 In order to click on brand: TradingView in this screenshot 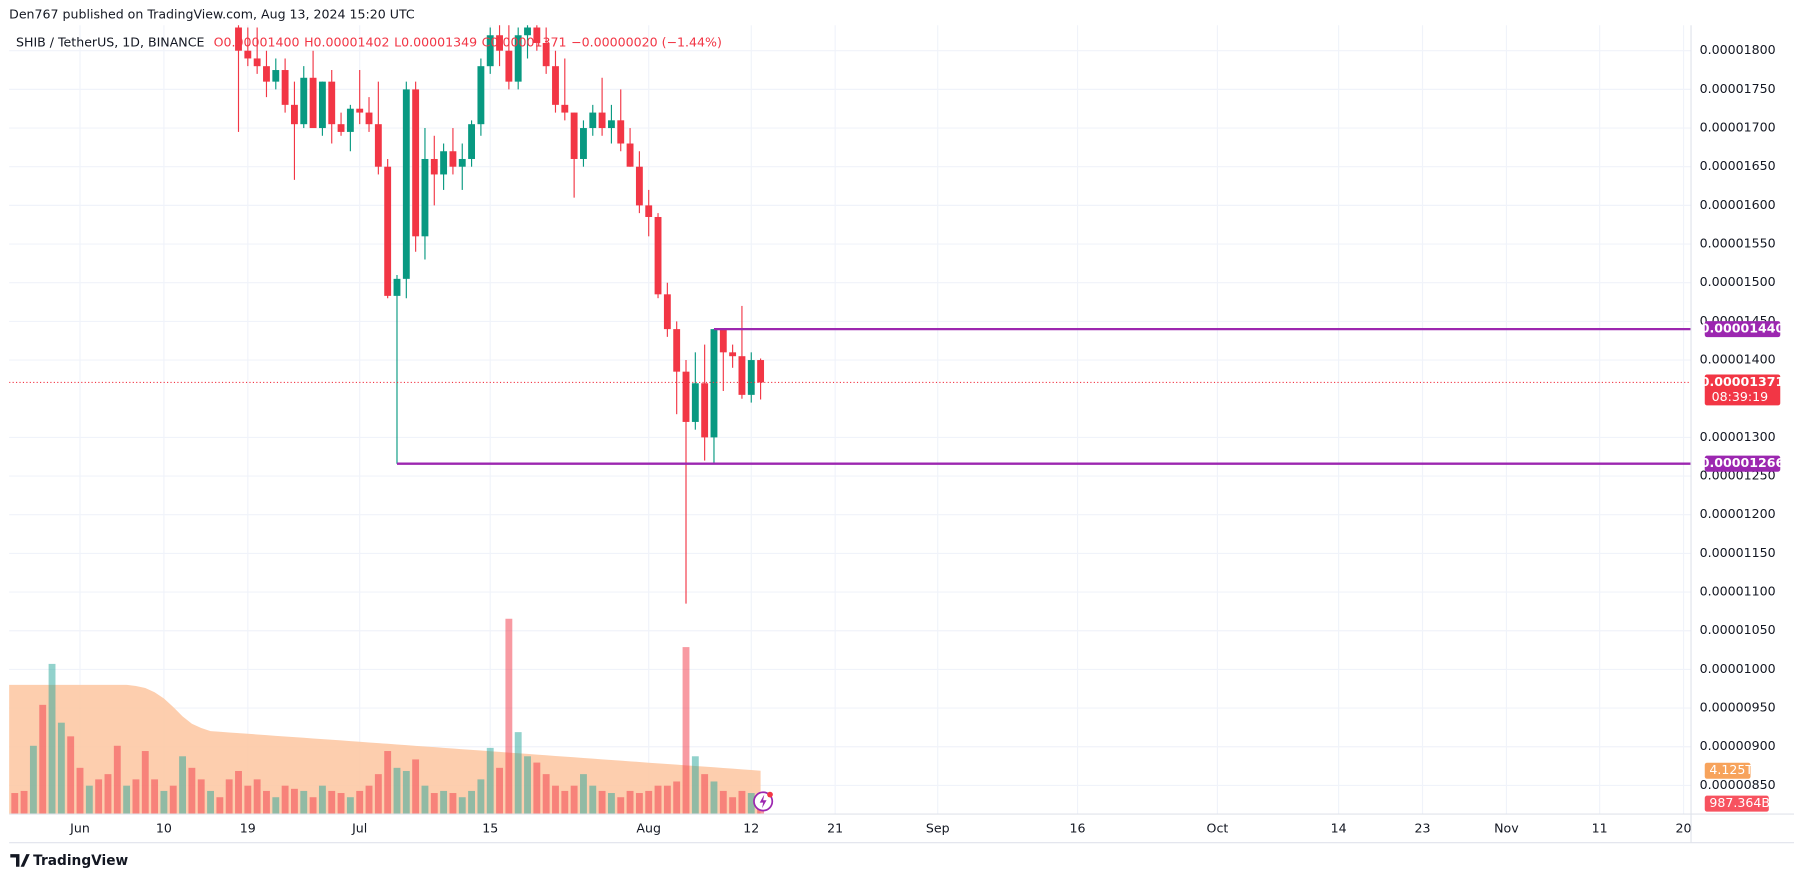, I will do `click(80, 861)`.